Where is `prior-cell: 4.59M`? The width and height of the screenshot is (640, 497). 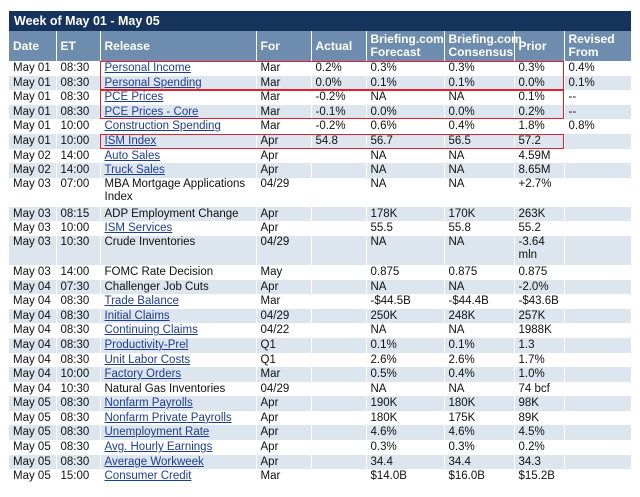 prior-cell: 4.59M is located at coordinates (539, 156).